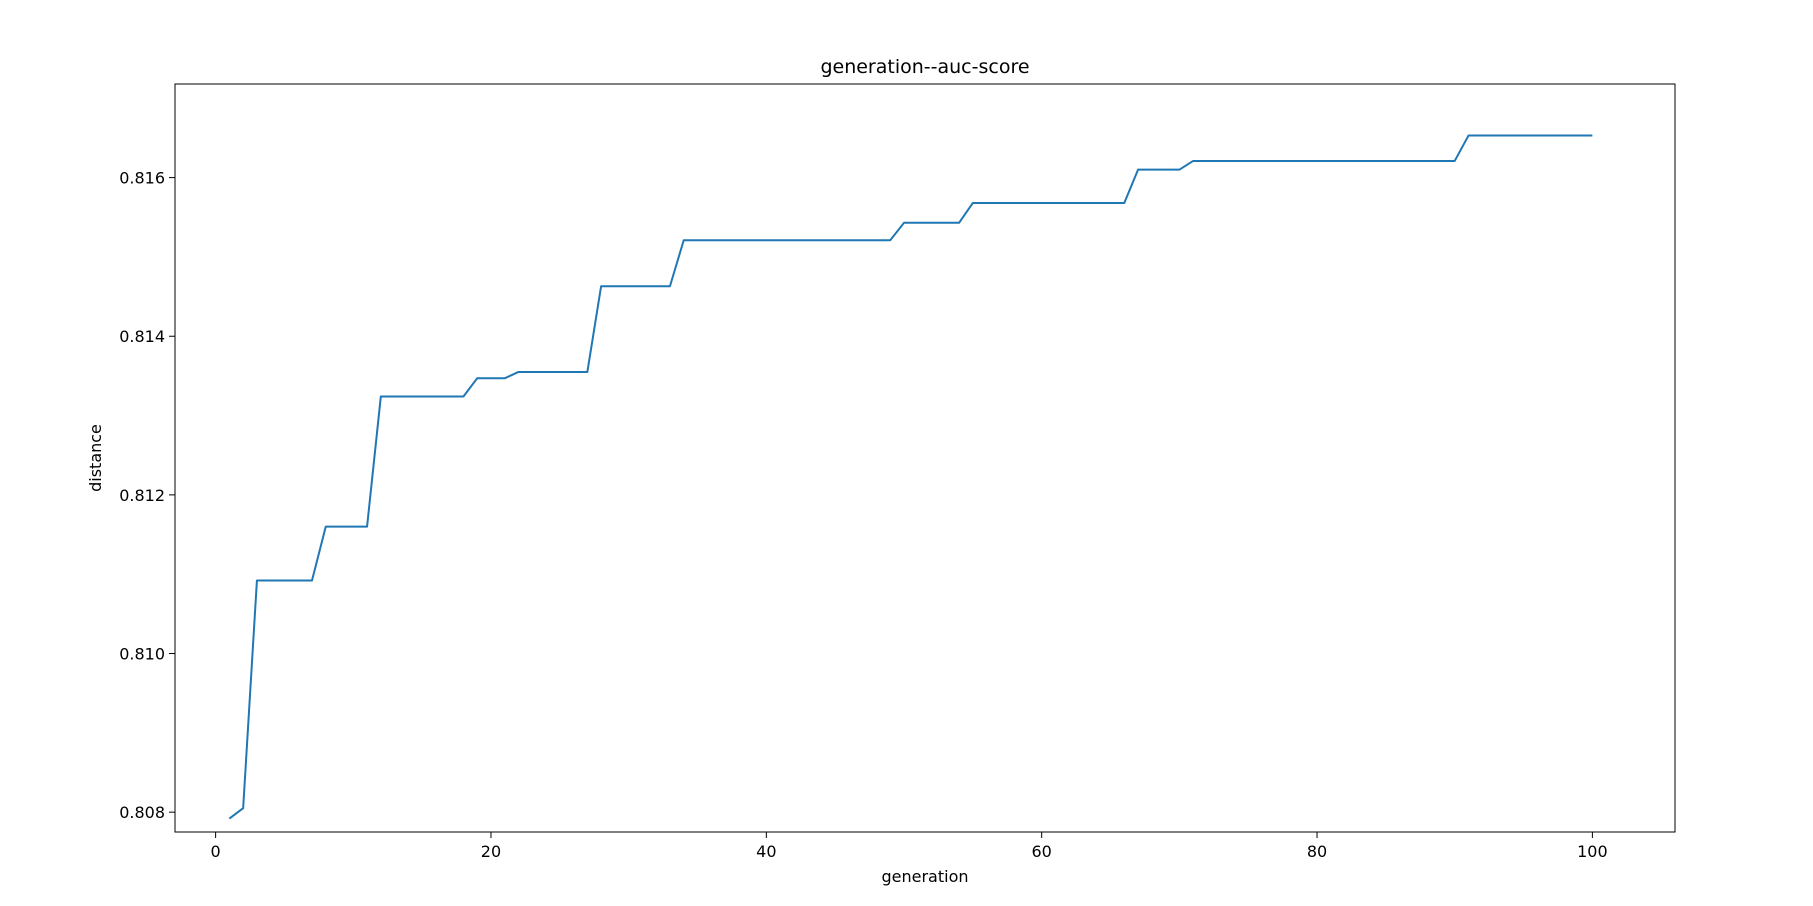  What do you see at coordinates (909, 846) in the screenshot?
I see `x-axis-ticks: 0 20 40 60 80 100` at bounding box center [909, 846].